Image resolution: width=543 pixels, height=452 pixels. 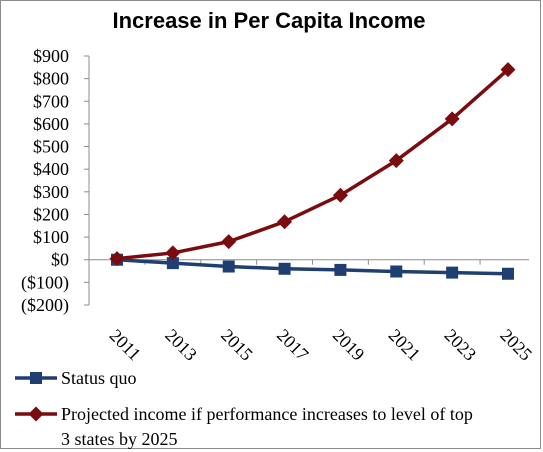 What do you see at coordinates (461, 345) in the screenshot?
I see `x-tick-label: 2023` at bounding box center [461, 345].